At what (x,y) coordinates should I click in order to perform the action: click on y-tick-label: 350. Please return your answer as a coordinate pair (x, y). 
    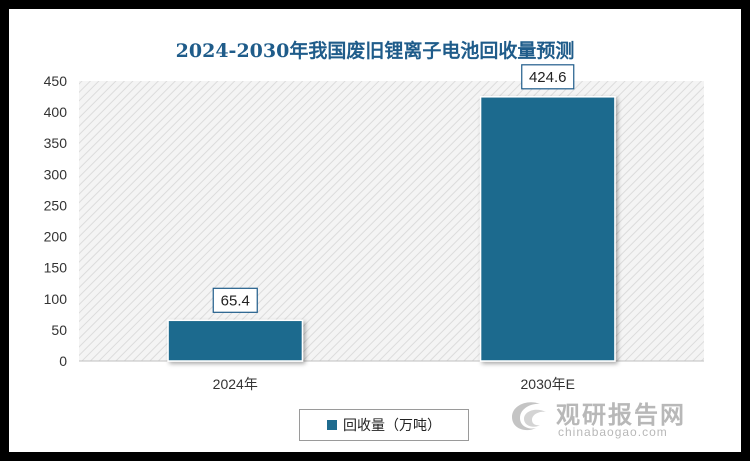
    Looking at the image, I should click on (56, 143).